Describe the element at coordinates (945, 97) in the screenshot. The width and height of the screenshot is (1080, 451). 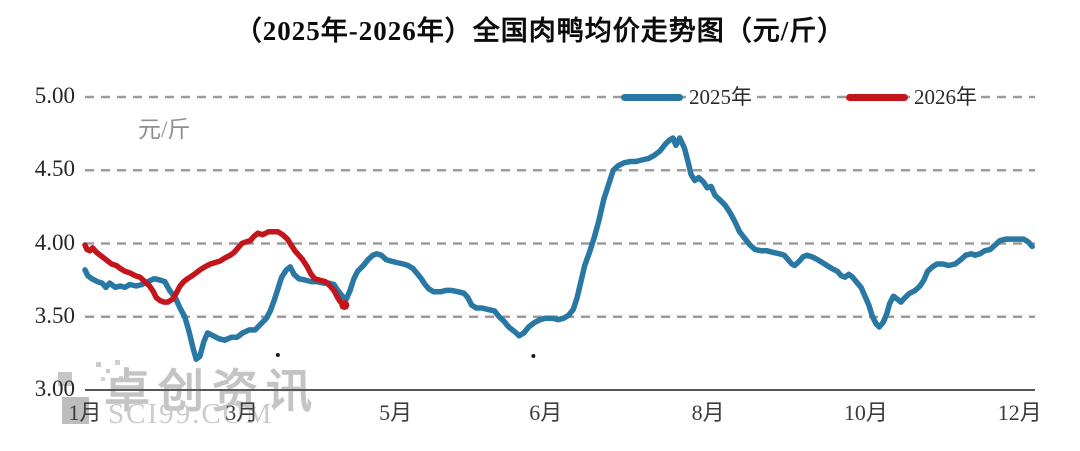
I see `legend-label-2026: 2026年` at that location.